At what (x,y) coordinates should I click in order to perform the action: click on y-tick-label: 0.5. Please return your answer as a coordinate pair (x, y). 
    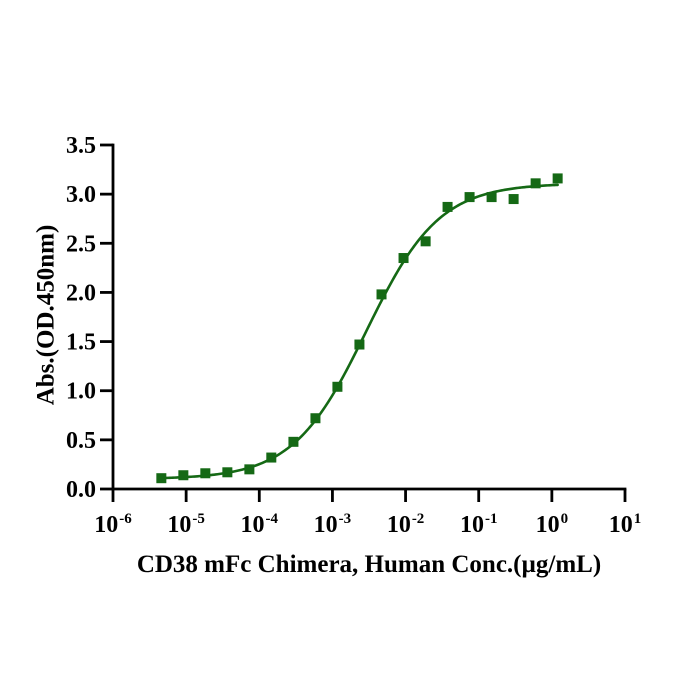
    Looking at the image, I should click on (81, 441).